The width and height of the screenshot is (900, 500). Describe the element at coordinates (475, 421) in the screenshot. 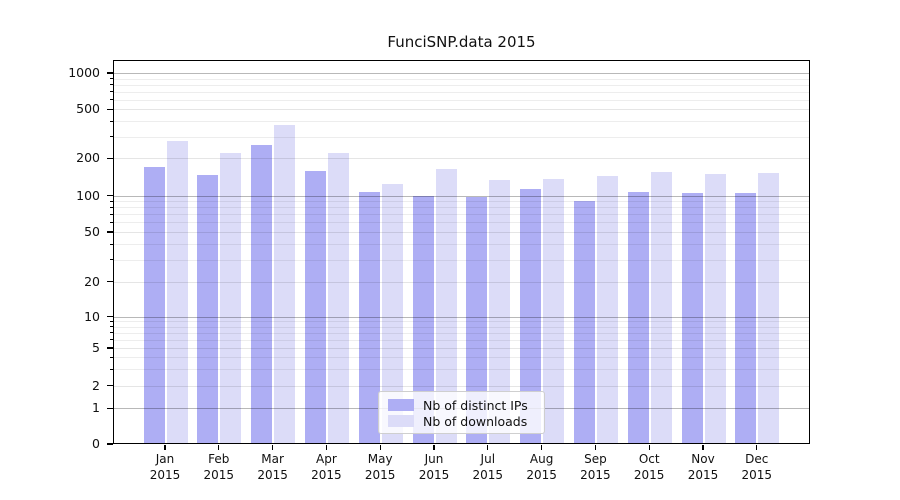

I see `legend-label-downloads: Nb of downloads` at that location.